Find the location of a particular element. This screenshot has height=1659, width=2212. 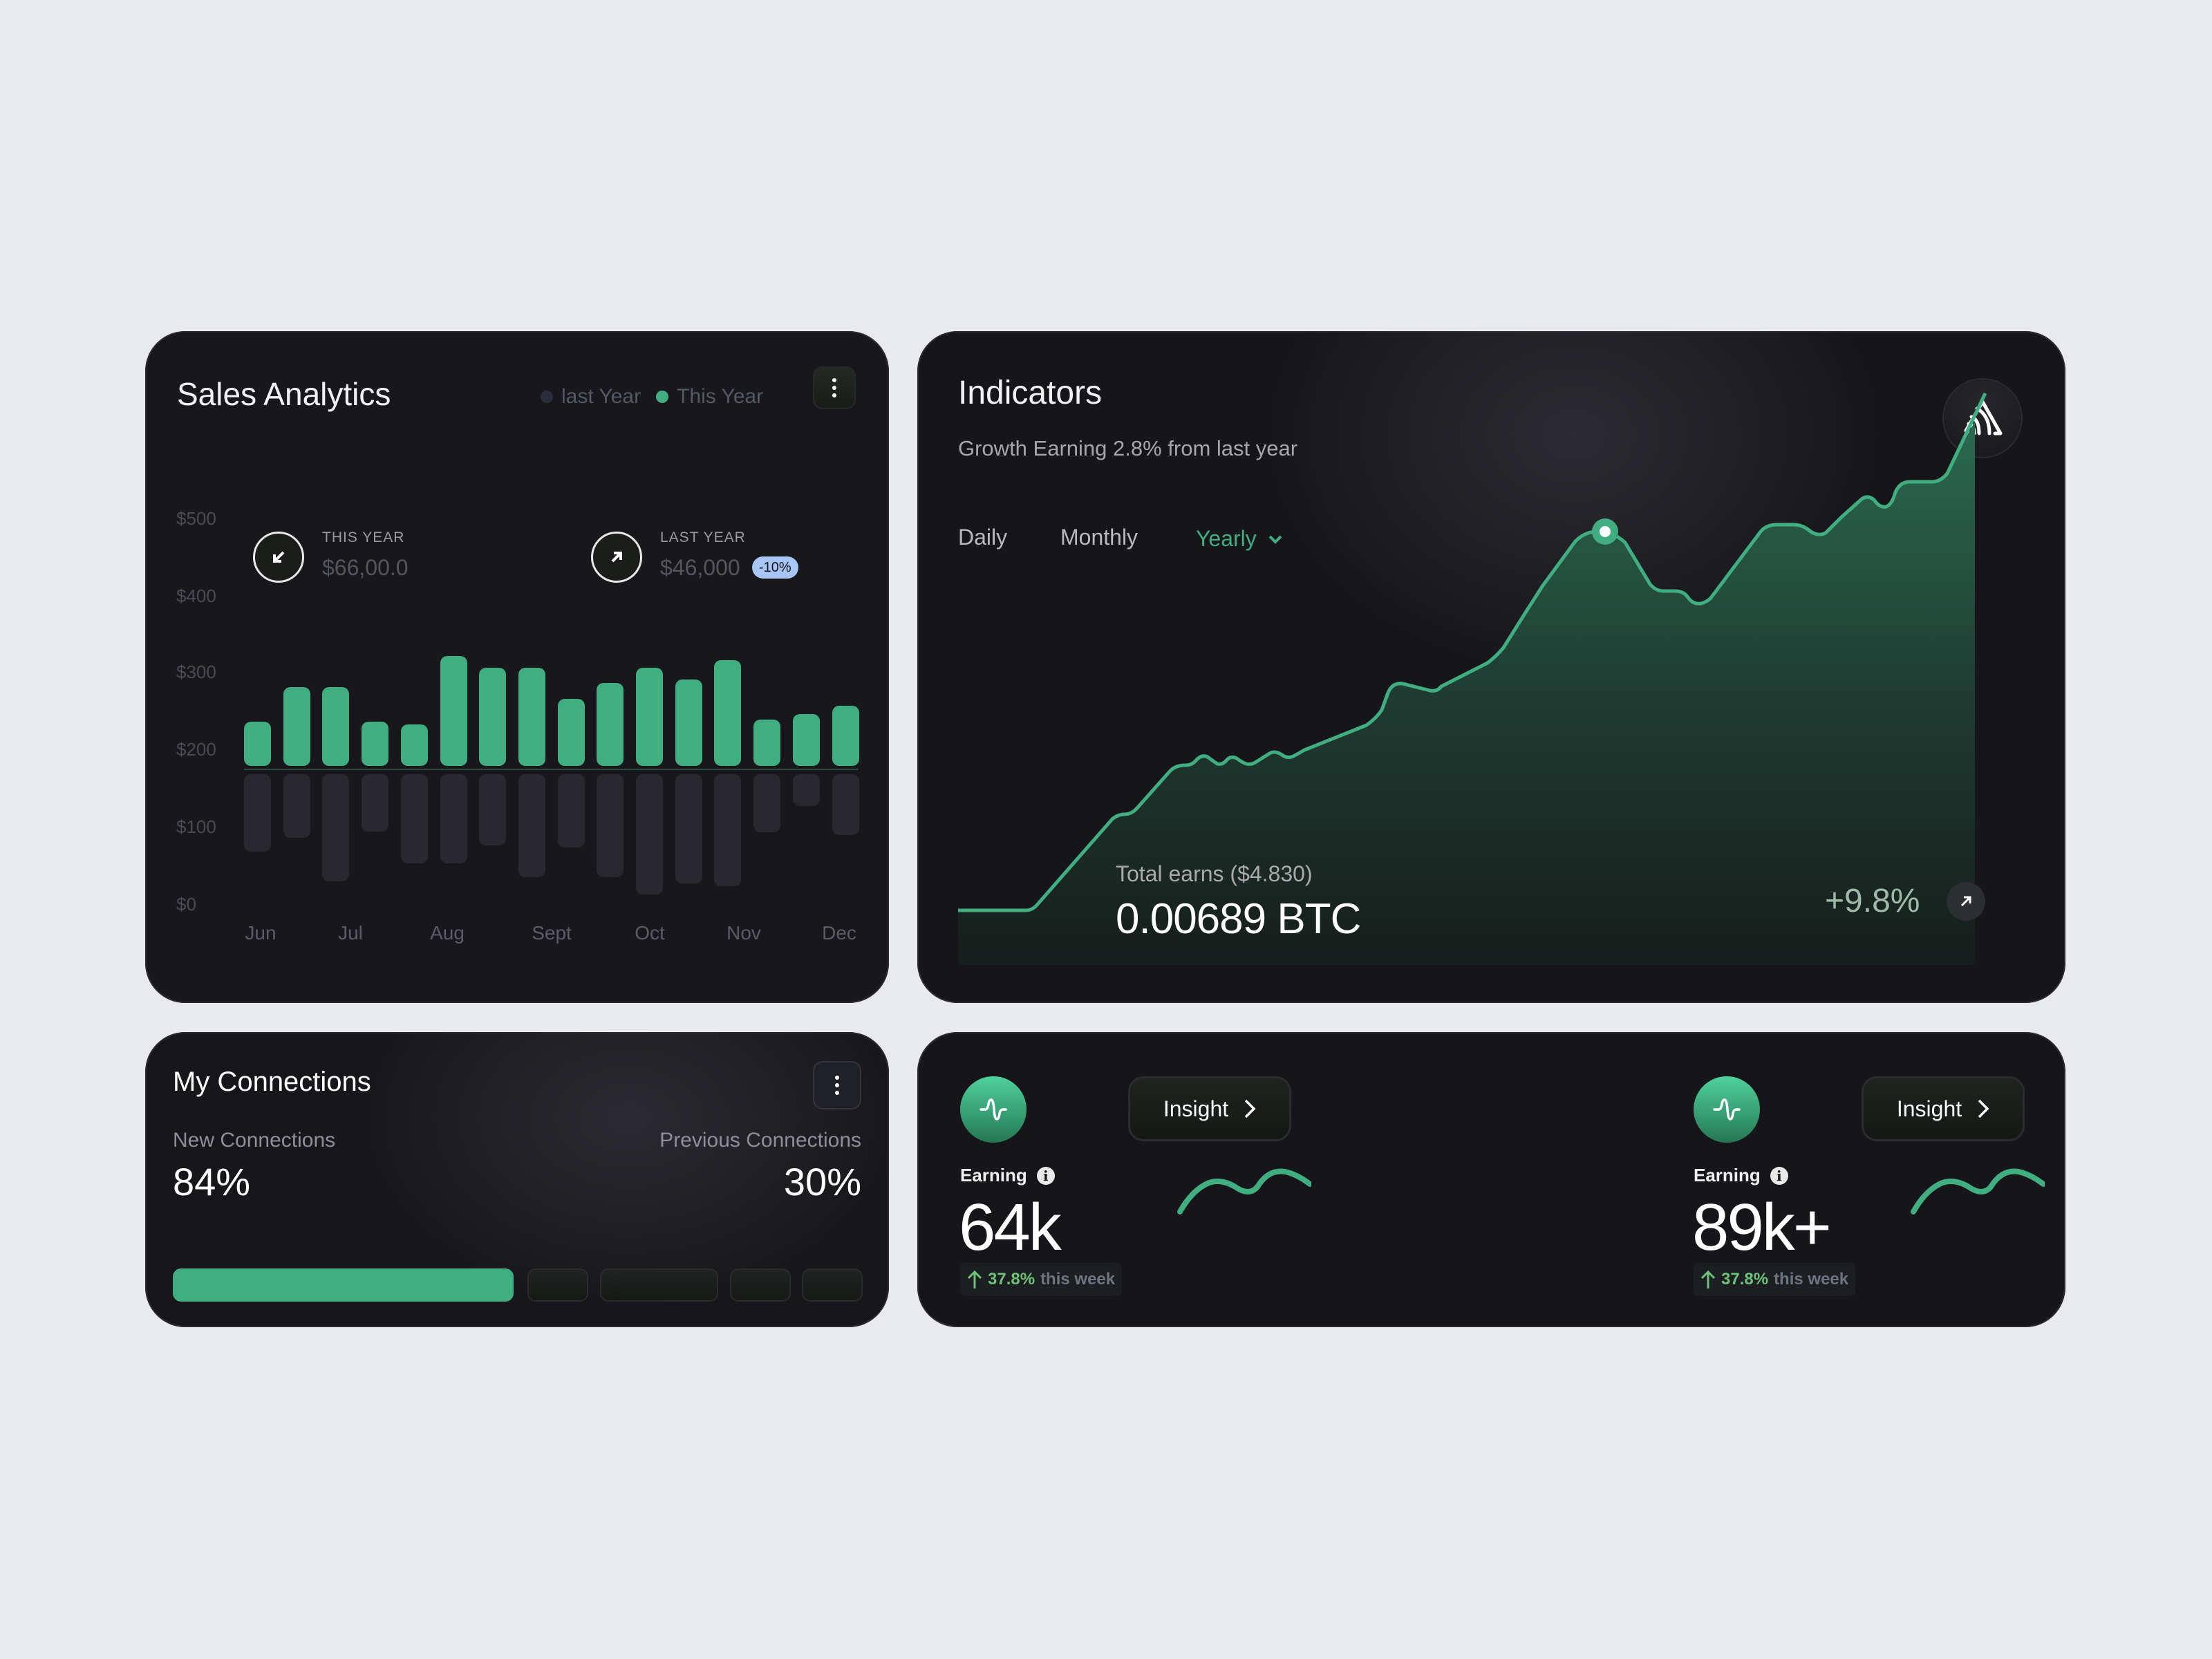

arrow-down-left-icon is located at coordinates (279, 557).